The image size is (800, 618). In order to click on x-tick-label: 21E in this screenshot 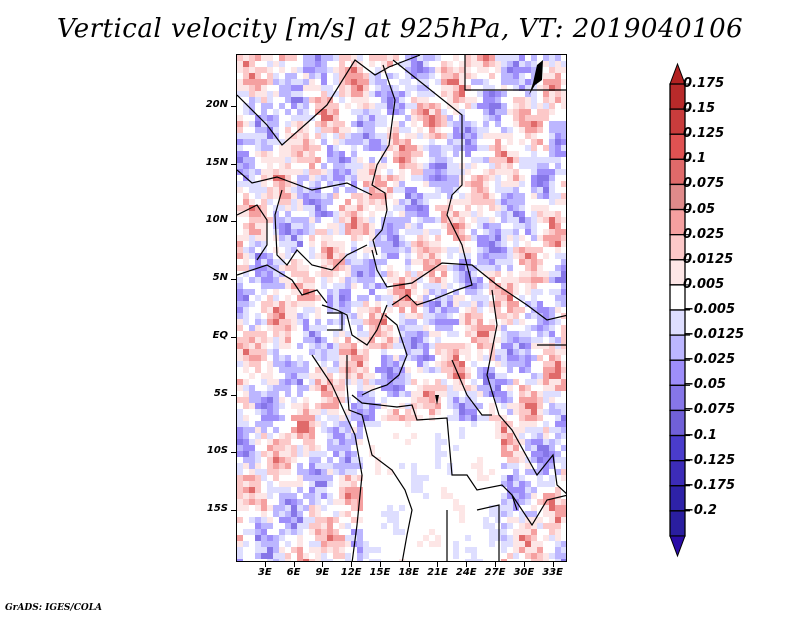, I will do `click(437, 572)`.